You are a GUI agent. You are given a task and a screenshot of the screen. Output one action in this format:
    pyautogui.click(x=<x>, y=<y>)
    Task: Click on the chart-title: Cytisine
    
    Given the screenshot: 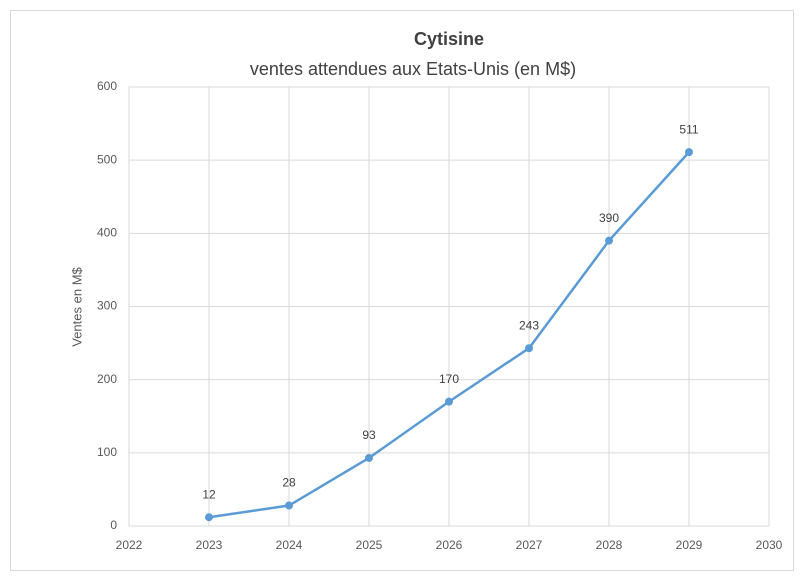 What is the action you would take?
    pyautogui.click(x=449, y=39)
    